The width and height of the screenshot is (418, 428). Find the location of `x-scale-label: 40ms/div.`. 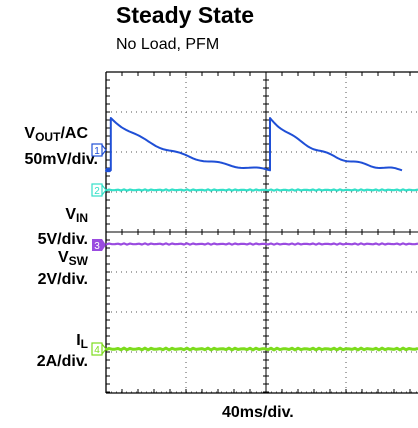

x-scale-label: 40ms/div. is located at coordinates (258, 412).